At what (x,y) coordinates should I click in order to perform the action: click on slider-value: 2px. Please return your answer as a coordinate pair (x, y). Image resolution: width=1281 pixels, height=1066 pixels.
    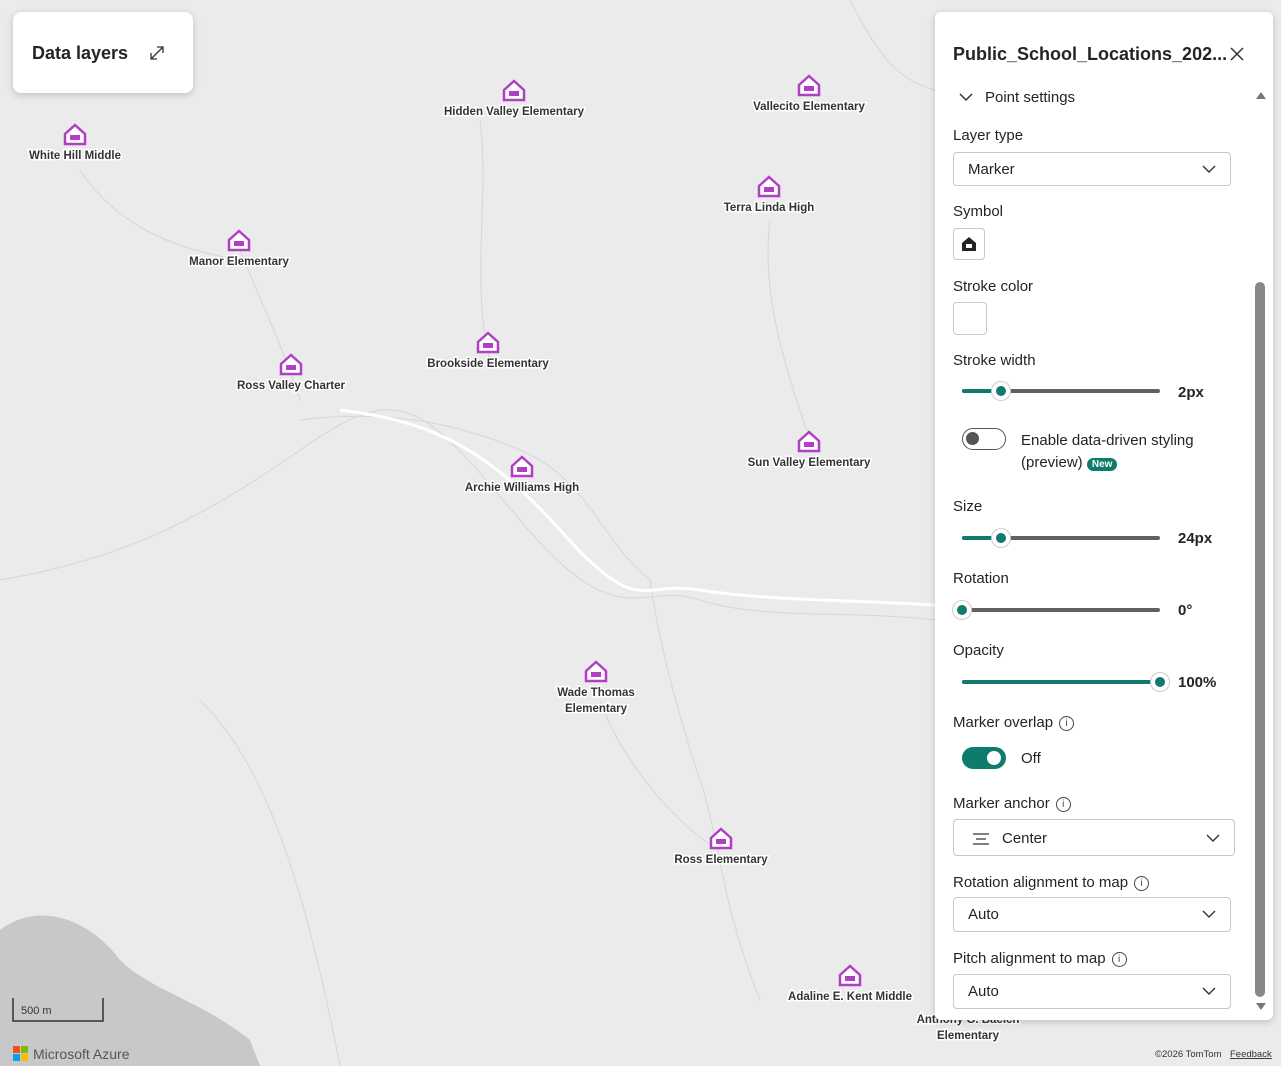
    Looking at the image, I should click on (1191, 392).